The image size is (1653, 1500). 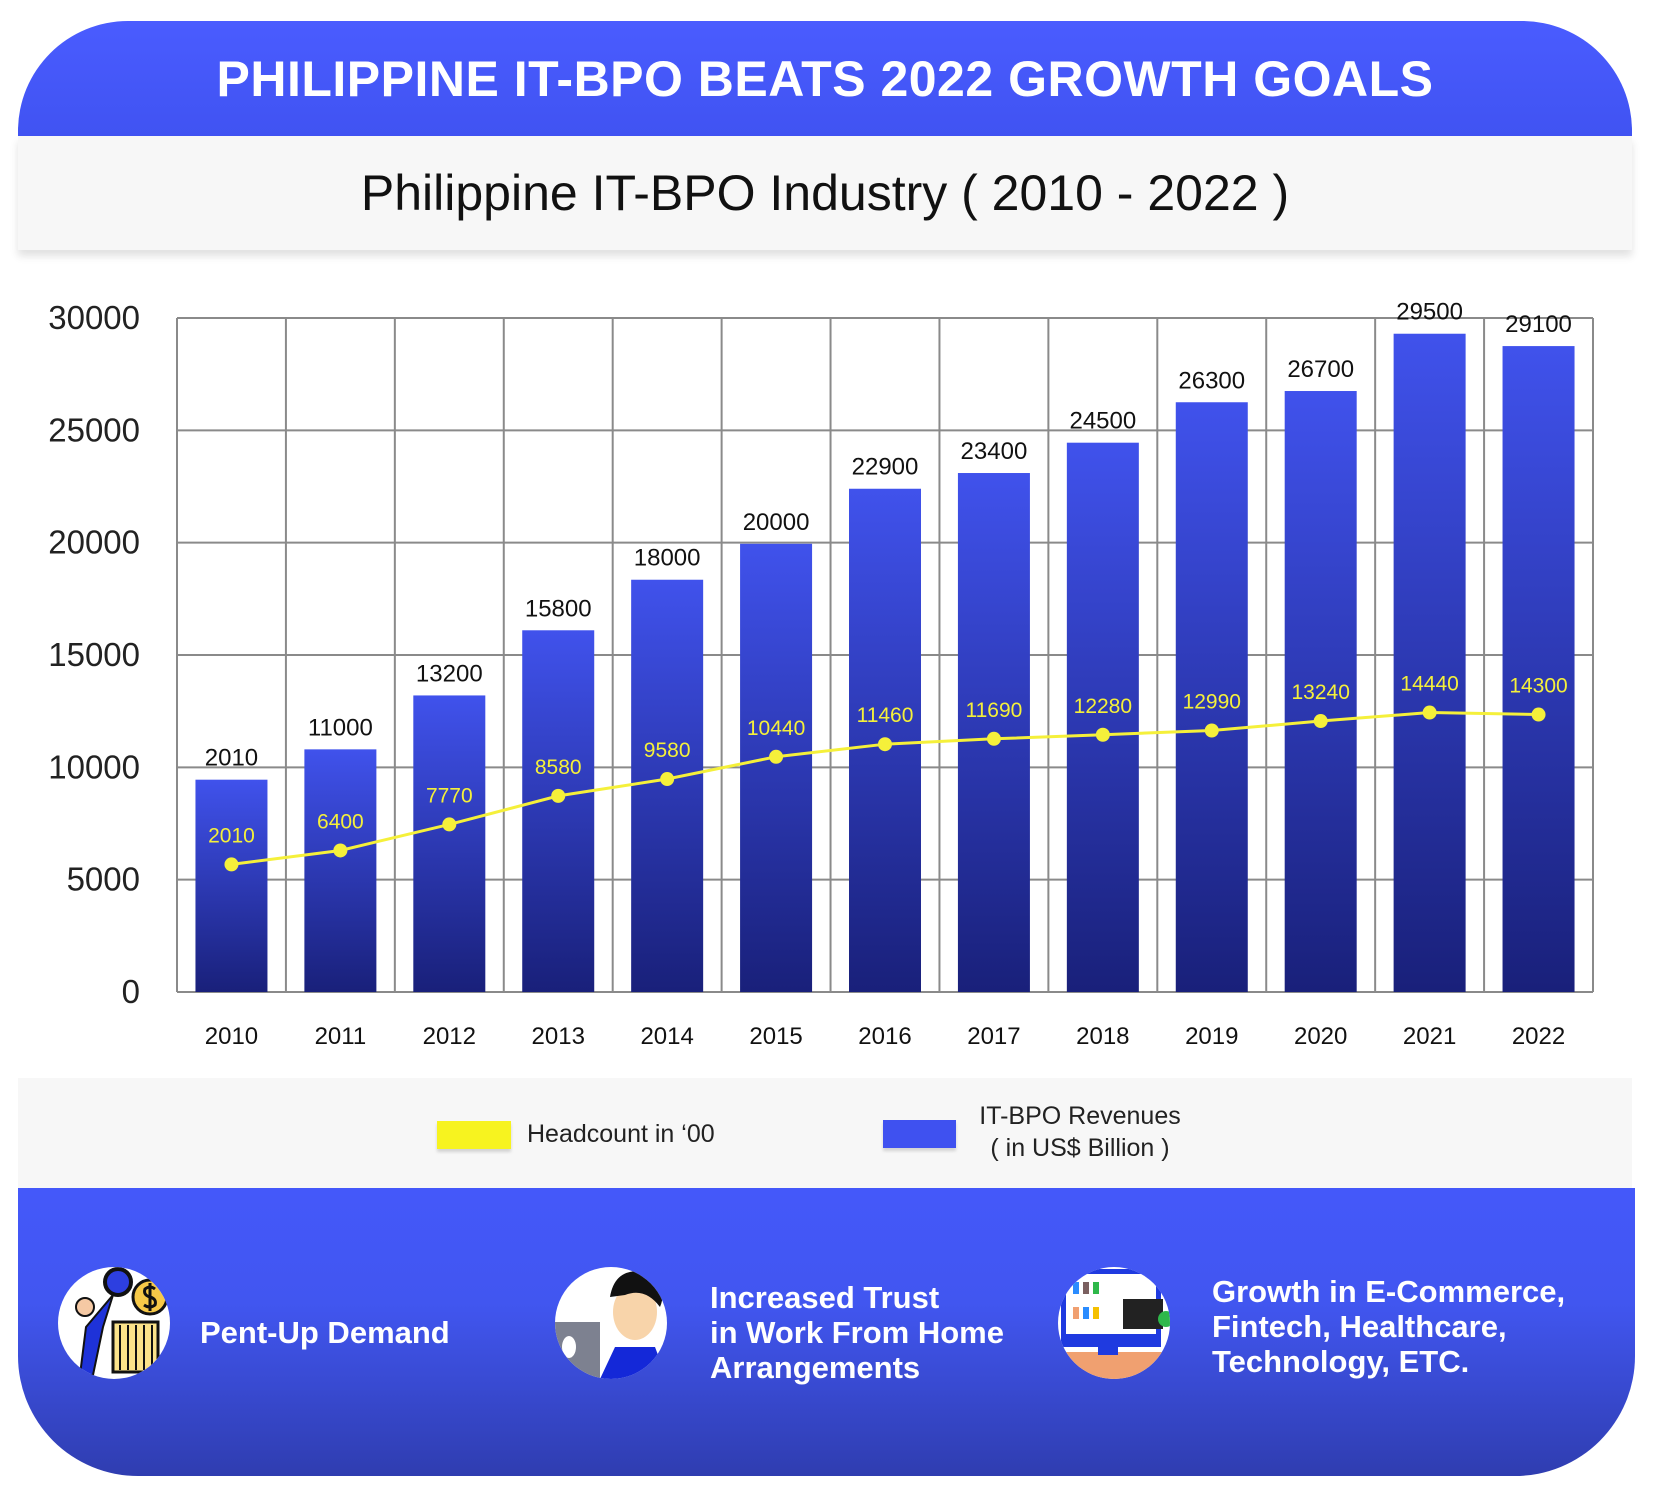 I want to click on y-tick-label: 5000, so click(x=103, y=879).